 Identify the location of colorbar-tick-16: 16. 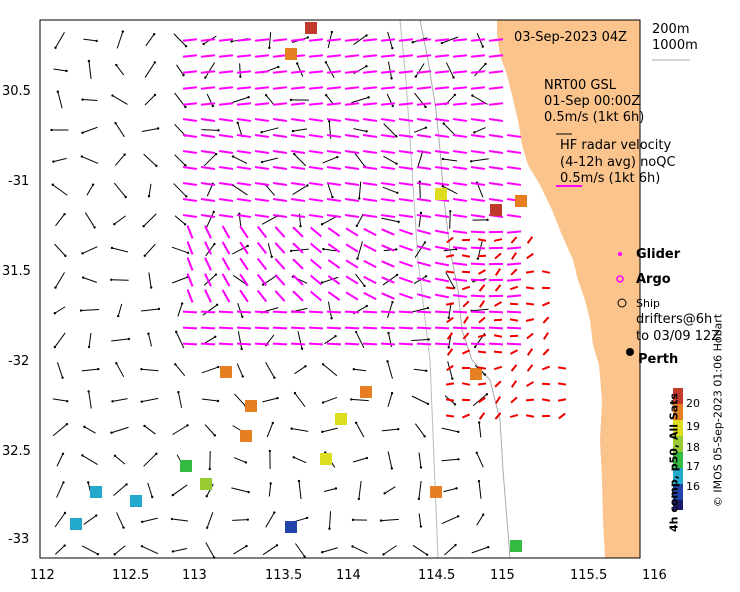
(693, 486).